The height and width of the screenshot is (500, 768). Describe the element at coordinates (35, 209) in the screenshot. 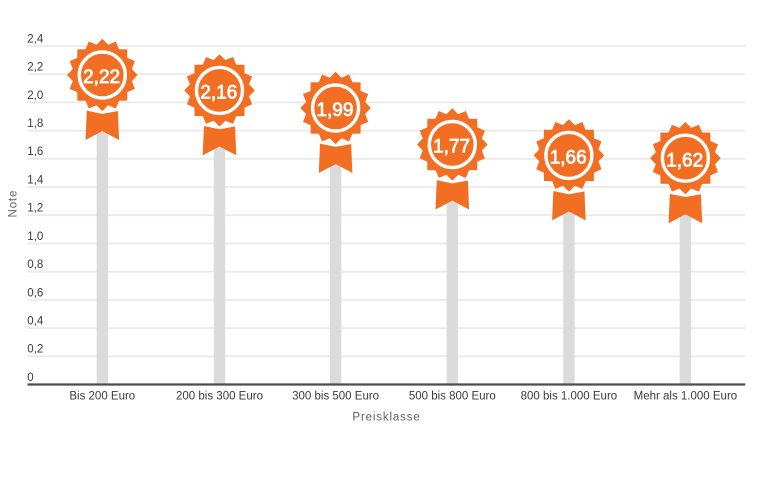

I see `svg-text: 1,2` at that location.